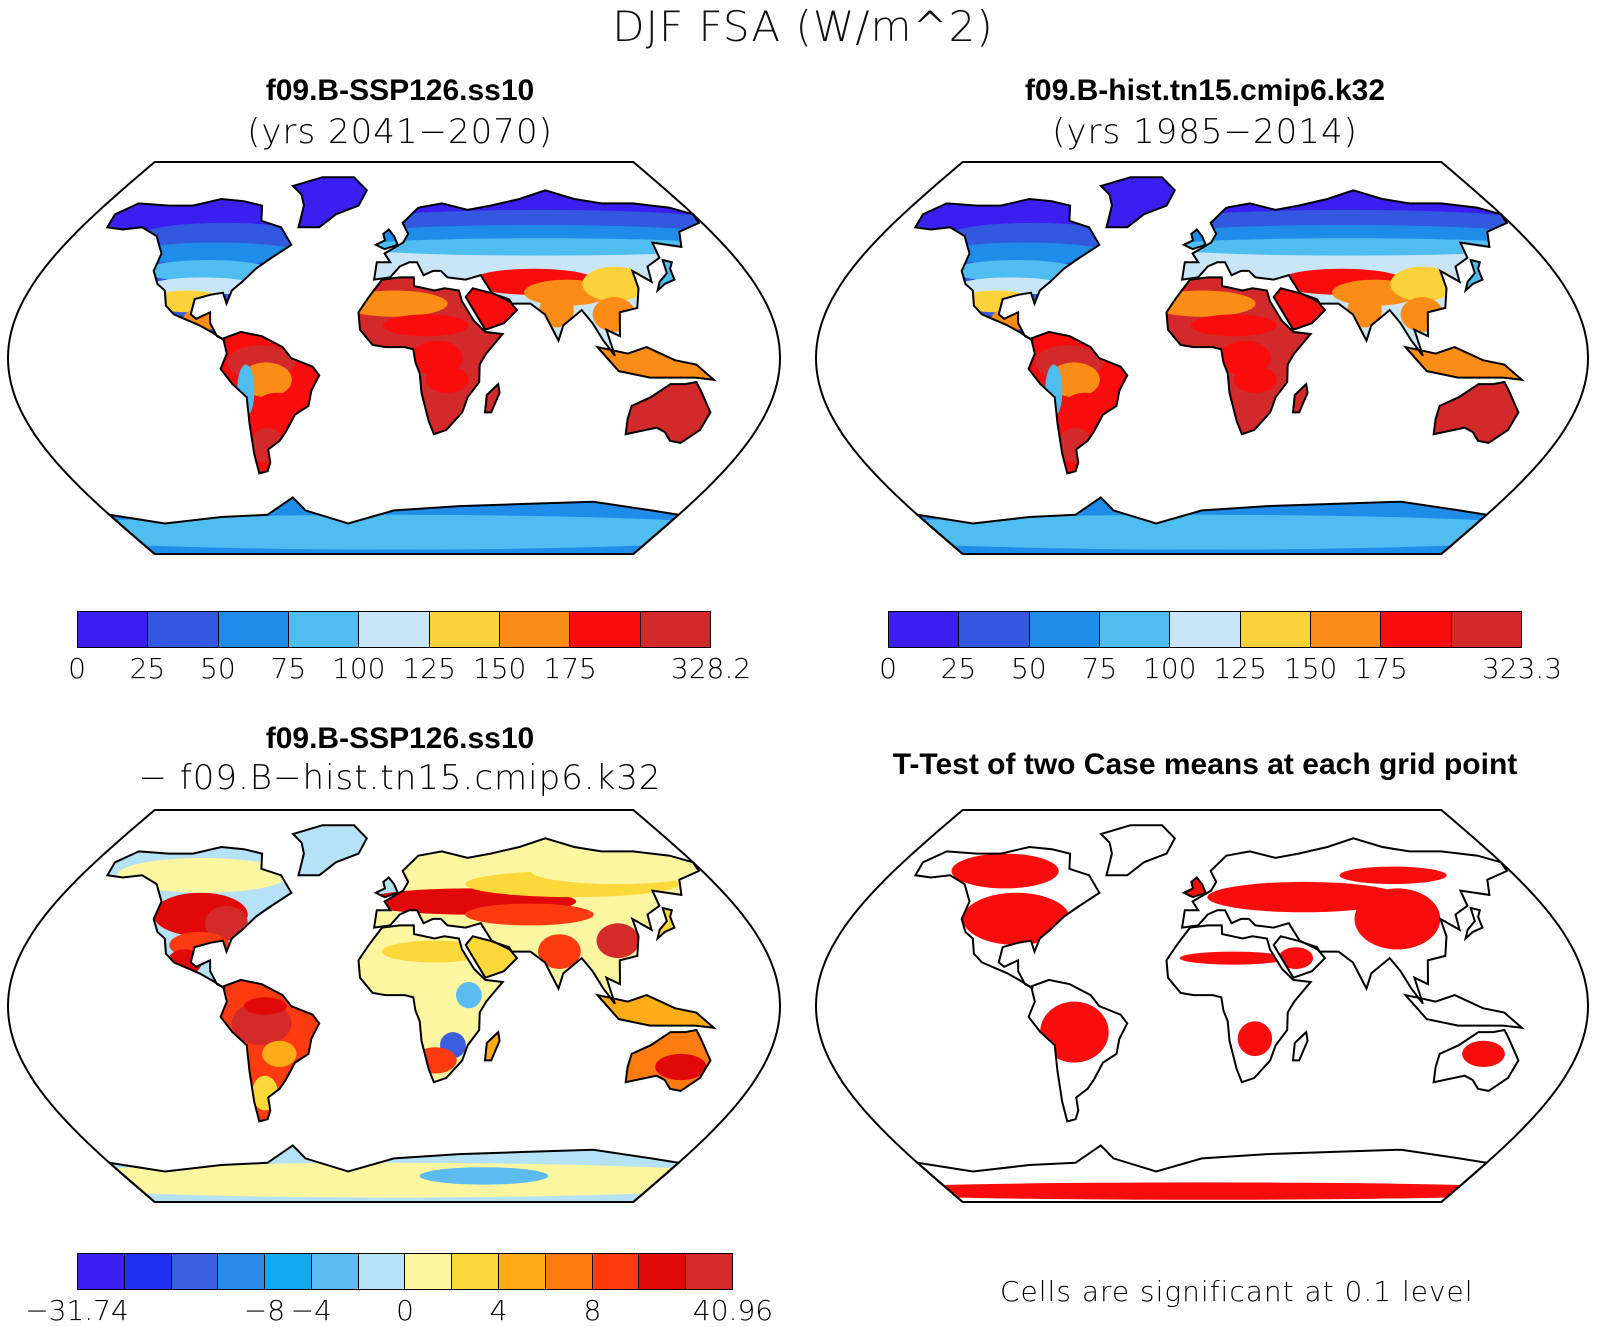  Describe the element at coordinates (1310, 668) in the screenshot. I see `colorbar-tick-label: 150` at that location.